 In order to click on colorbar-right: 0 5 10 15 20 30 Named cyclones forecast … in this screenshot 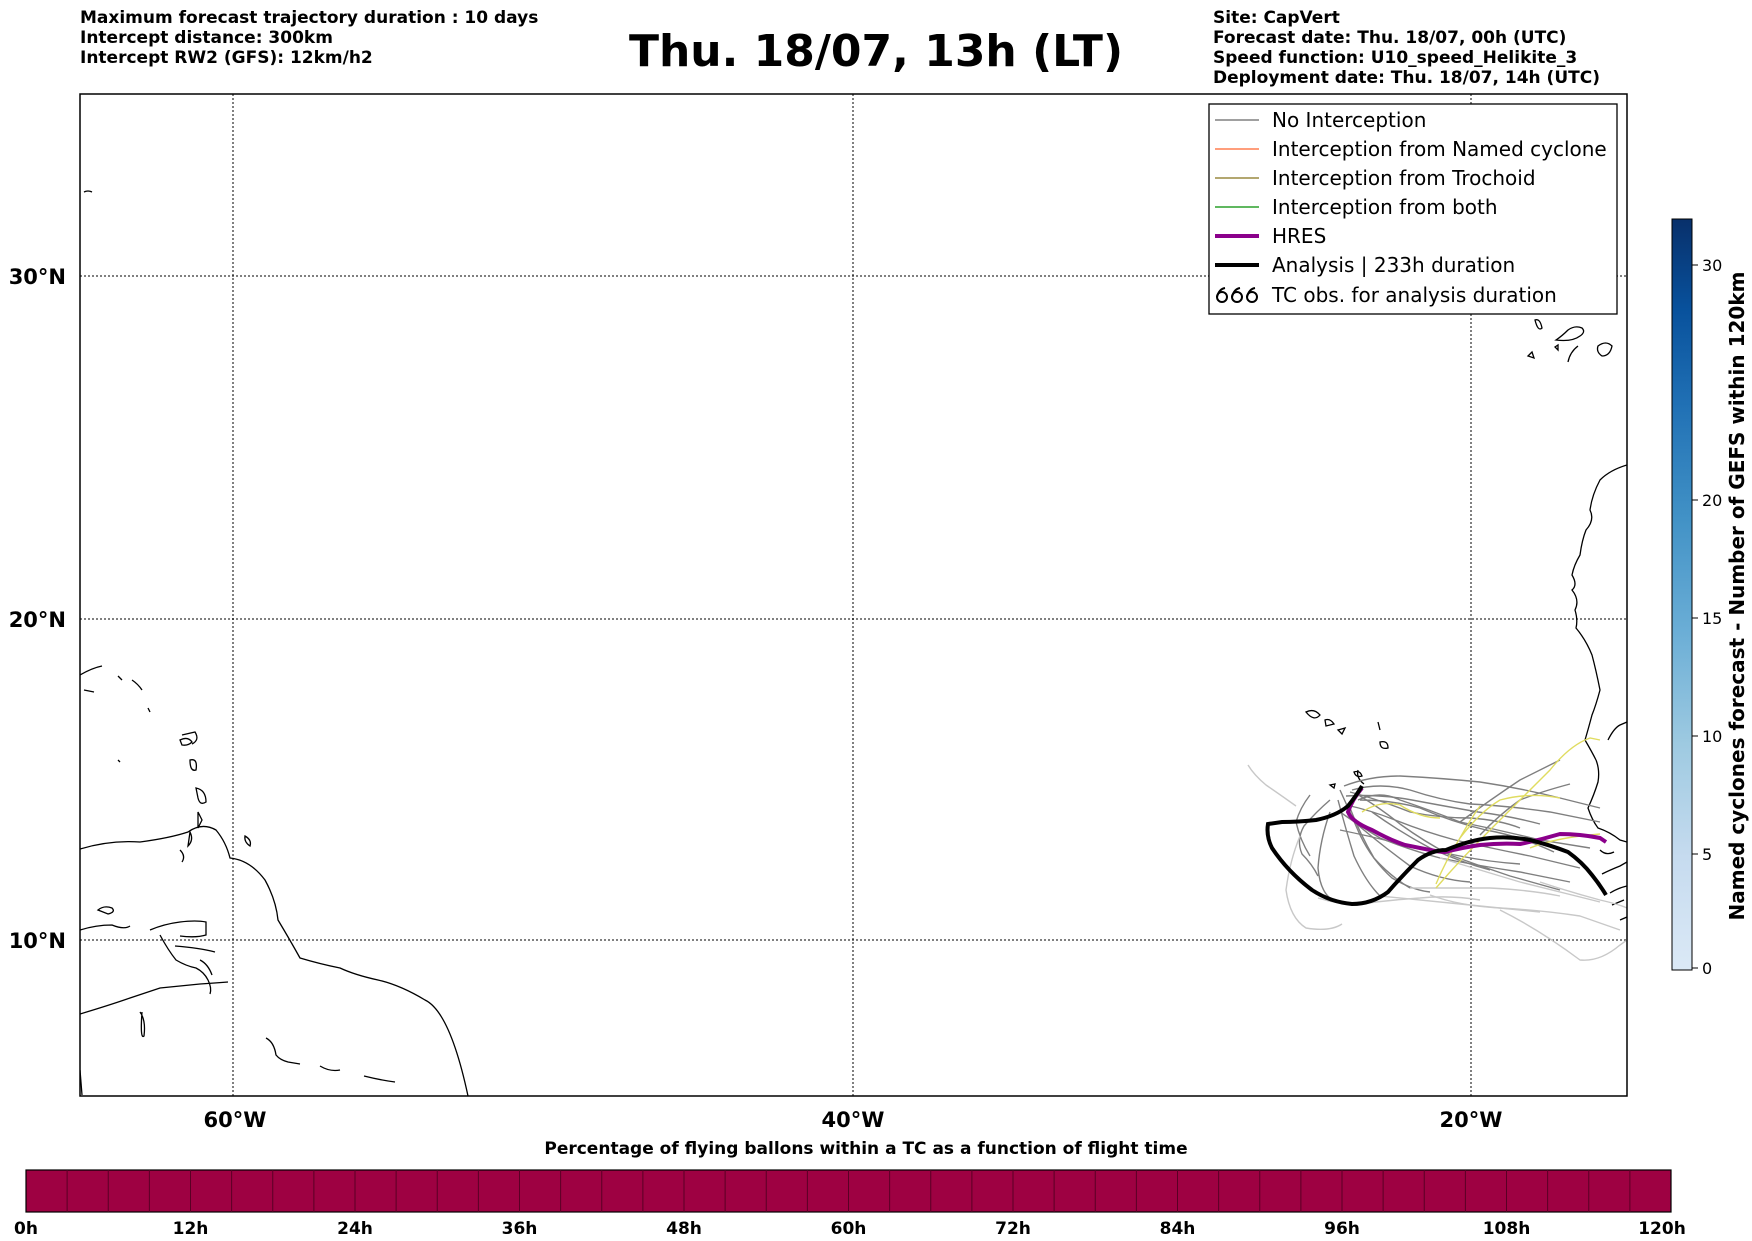, I will do `click(1710, 598)`.